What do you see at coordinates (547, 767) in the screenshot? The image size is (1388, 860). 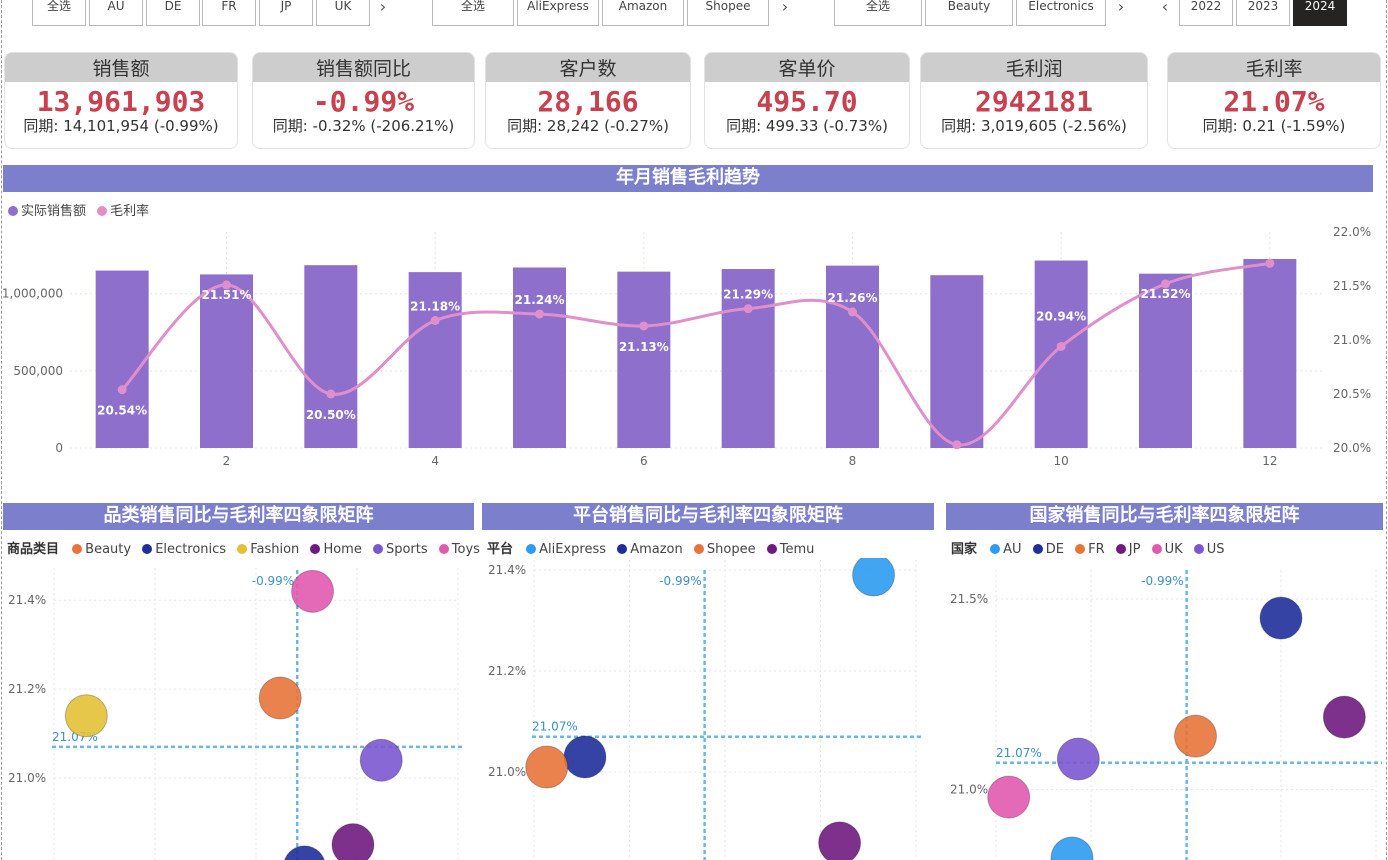 I see `bubble-shopee` at bounding box center [547, 767].